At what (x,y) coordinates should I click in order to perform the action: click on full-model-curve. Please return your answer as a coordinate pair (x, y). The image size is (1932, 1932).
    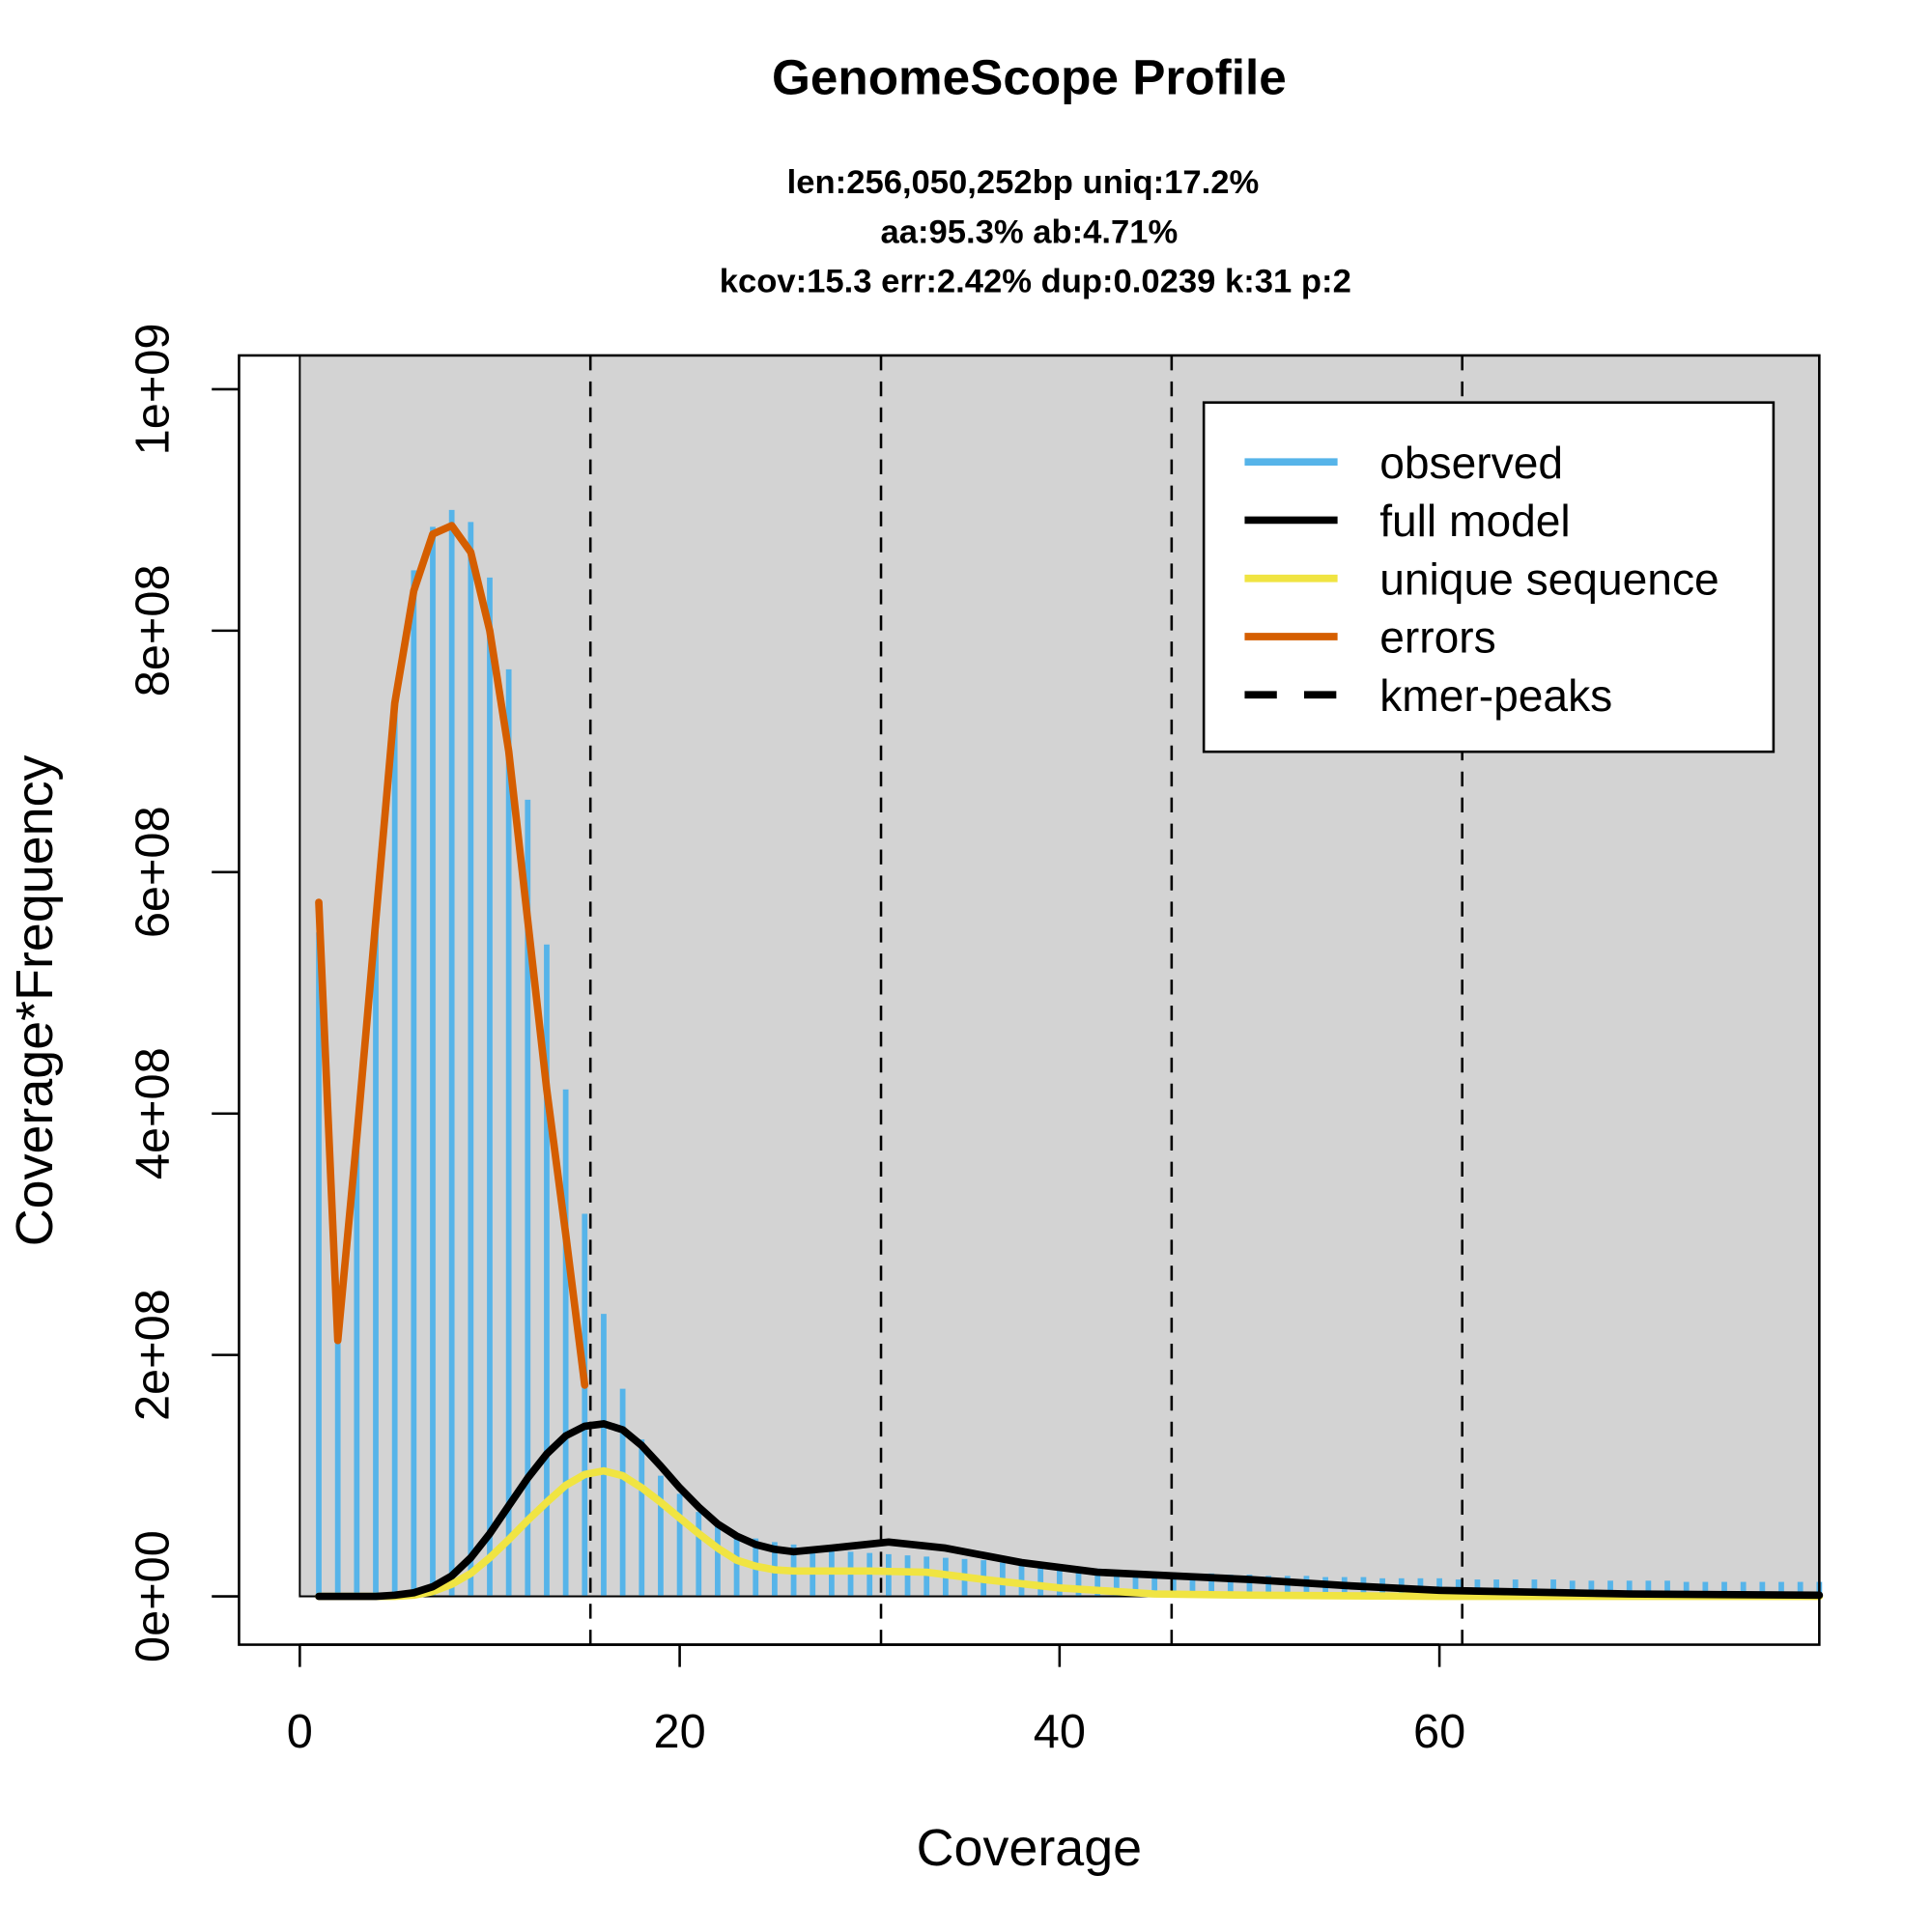
    Looking at the image, I should click on (1069, 1510).